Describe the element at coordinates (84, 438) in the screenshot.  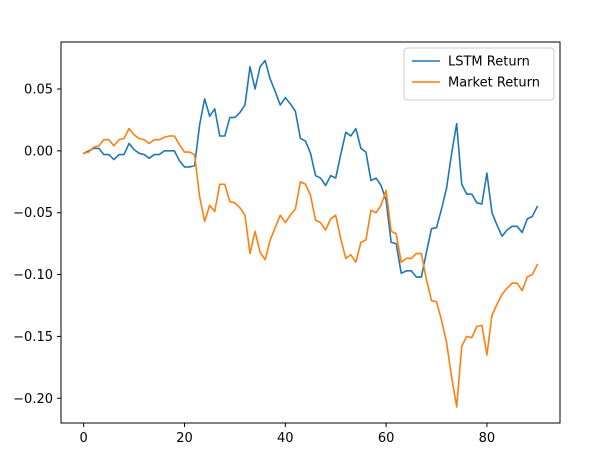
I see `x-tick-label: 0` at that location.